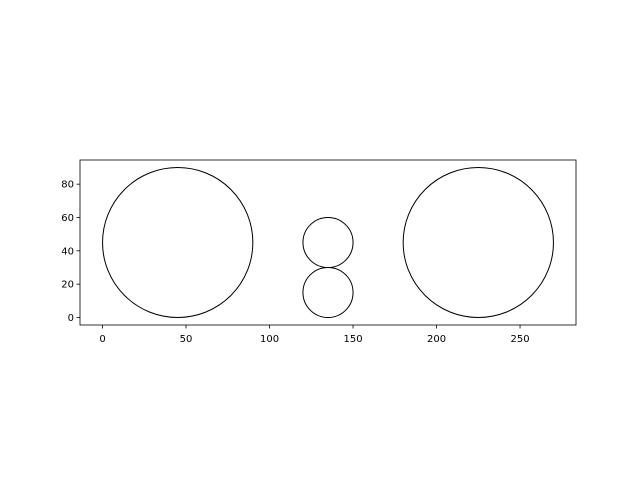 This screenshot has width=640, height=480. Describe the element at coordinates (314, 335) in the screenshot. I see `x-axis: 0 50 100 150 200 250` at that location.